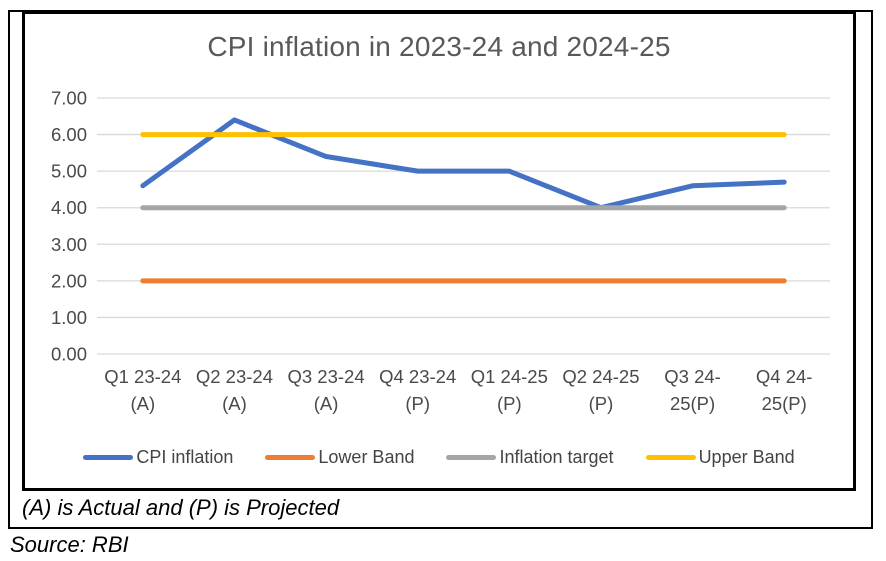 The image size is (886, 561). I want to click on legend-label: CPI inflation, so click(185, 457).